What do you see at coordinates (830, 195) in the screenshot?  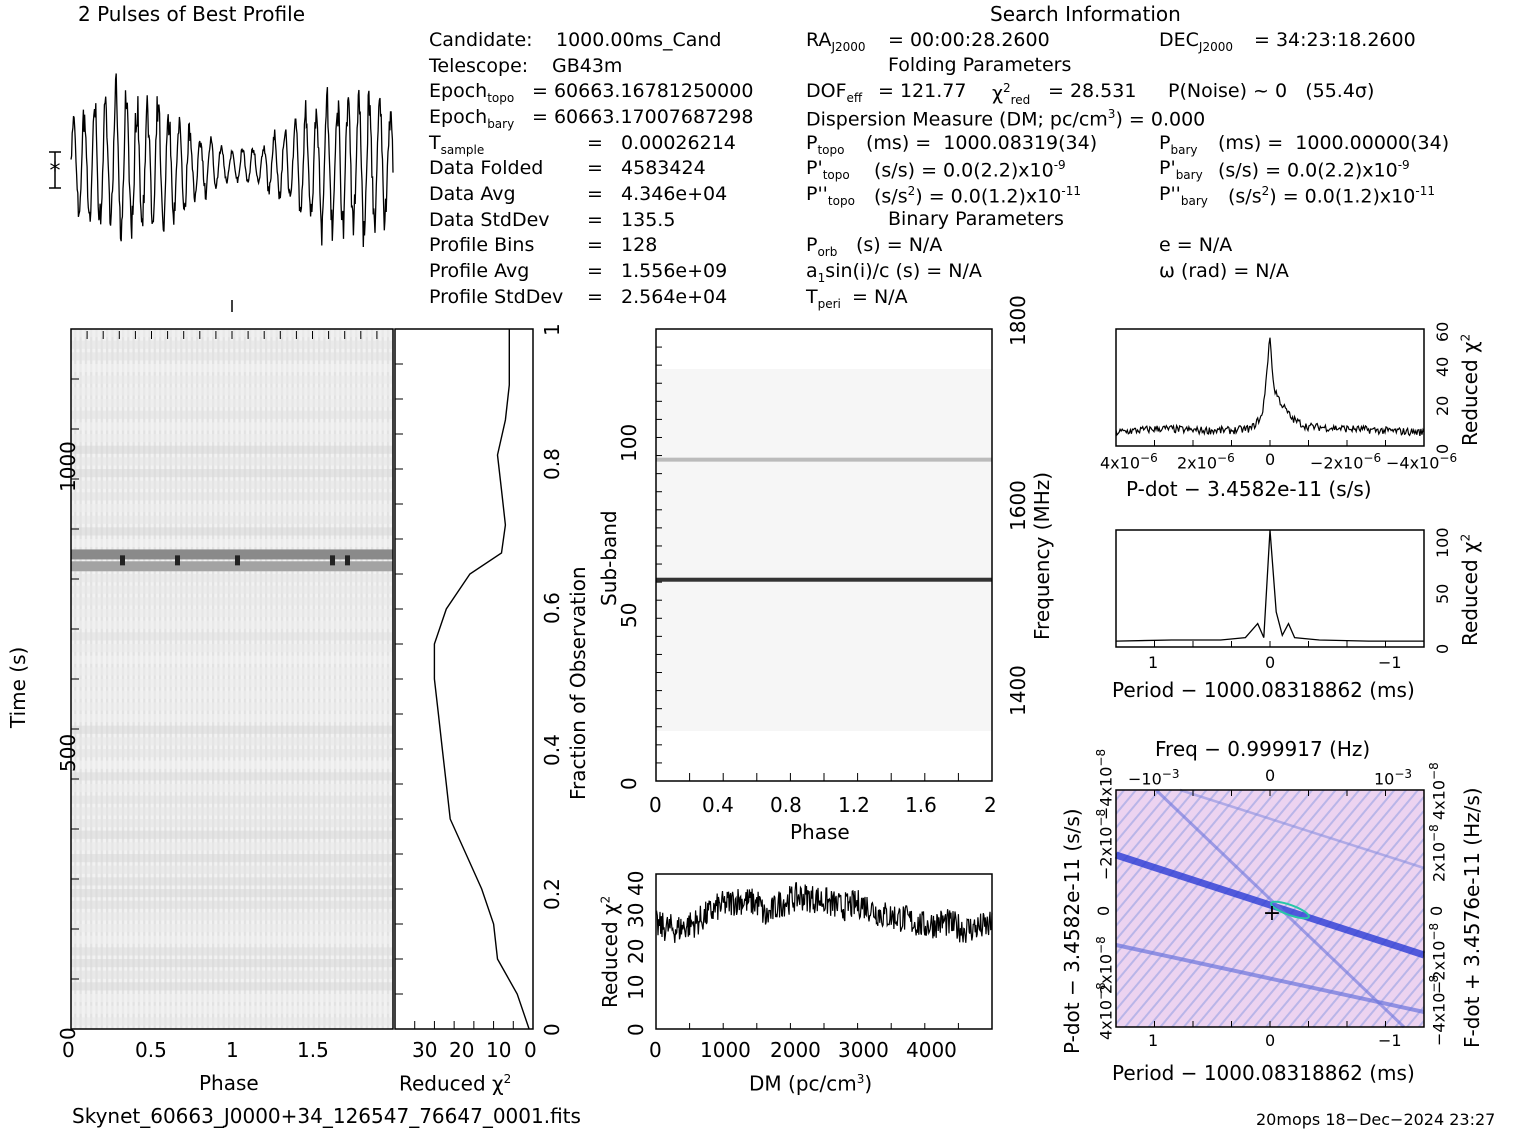 I see `pddot-topo-label: P''topo` at bounding box center [830, 195].